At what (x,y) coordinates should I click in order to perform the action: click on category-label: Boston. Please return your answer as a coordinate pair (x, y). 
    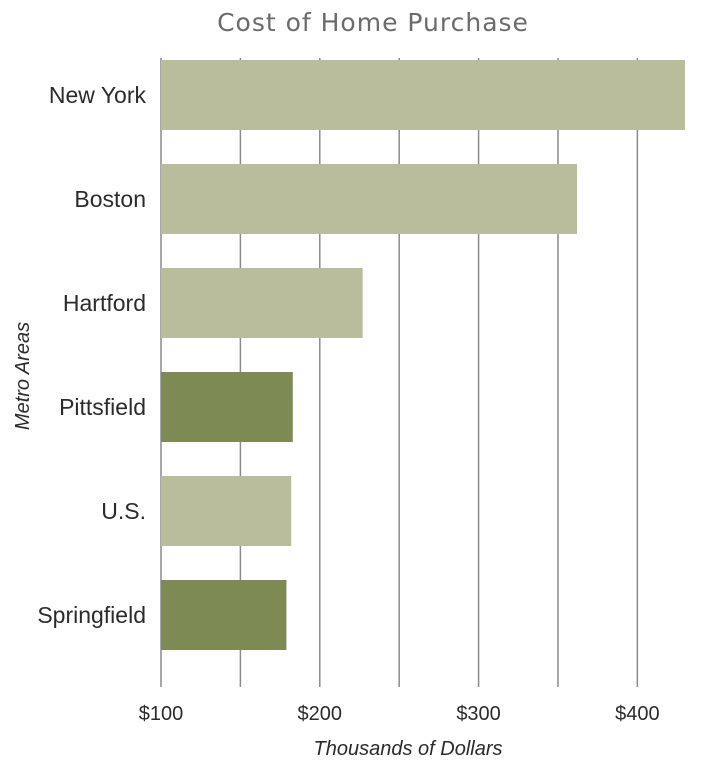
    Looking at the image, I should click on (110, 199).